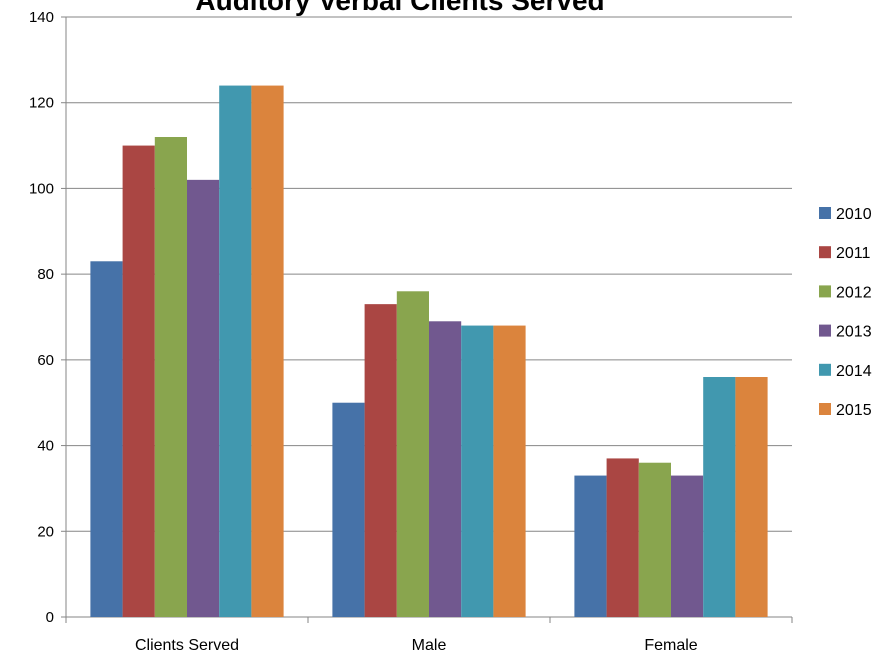  I want to click on y-tick-label: 40, so click(45, 446).